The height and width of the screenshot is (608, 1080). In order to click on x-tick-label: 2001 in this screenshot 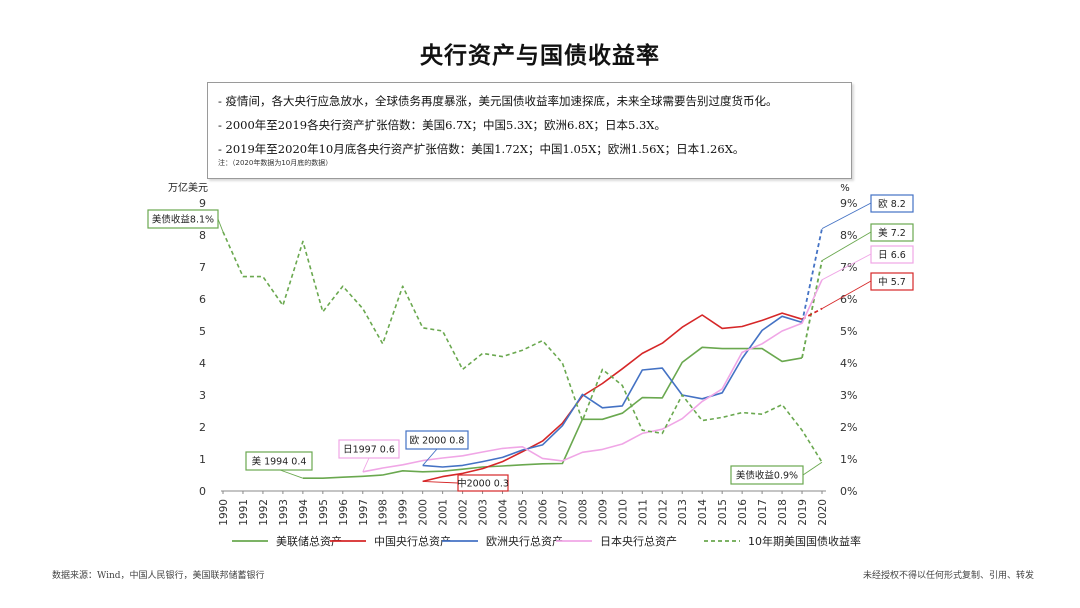, I will do `click(444, 512)`.